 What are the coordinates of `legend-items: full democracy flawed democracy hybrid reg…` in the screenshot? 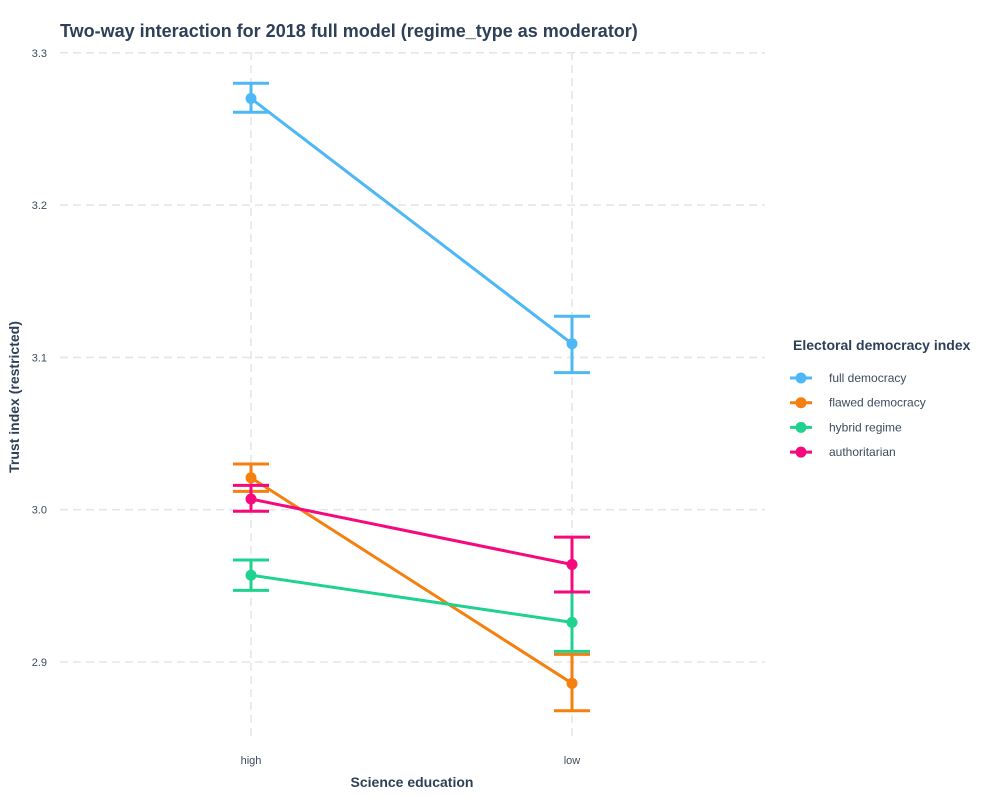 It's located at (858, 415).